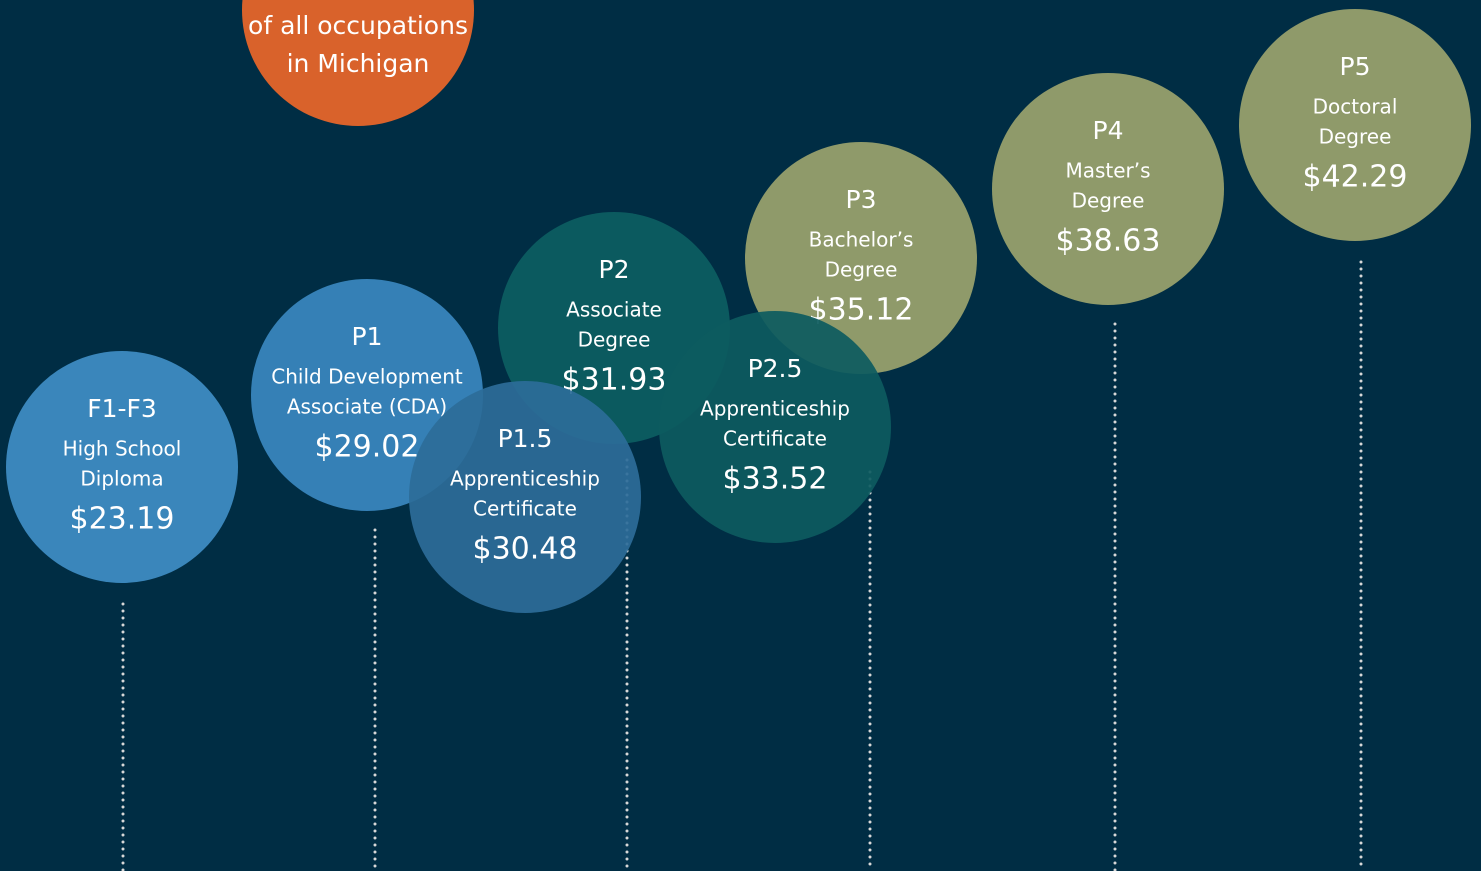  I want to click on wage-label: $30.48, so click(525, 549).